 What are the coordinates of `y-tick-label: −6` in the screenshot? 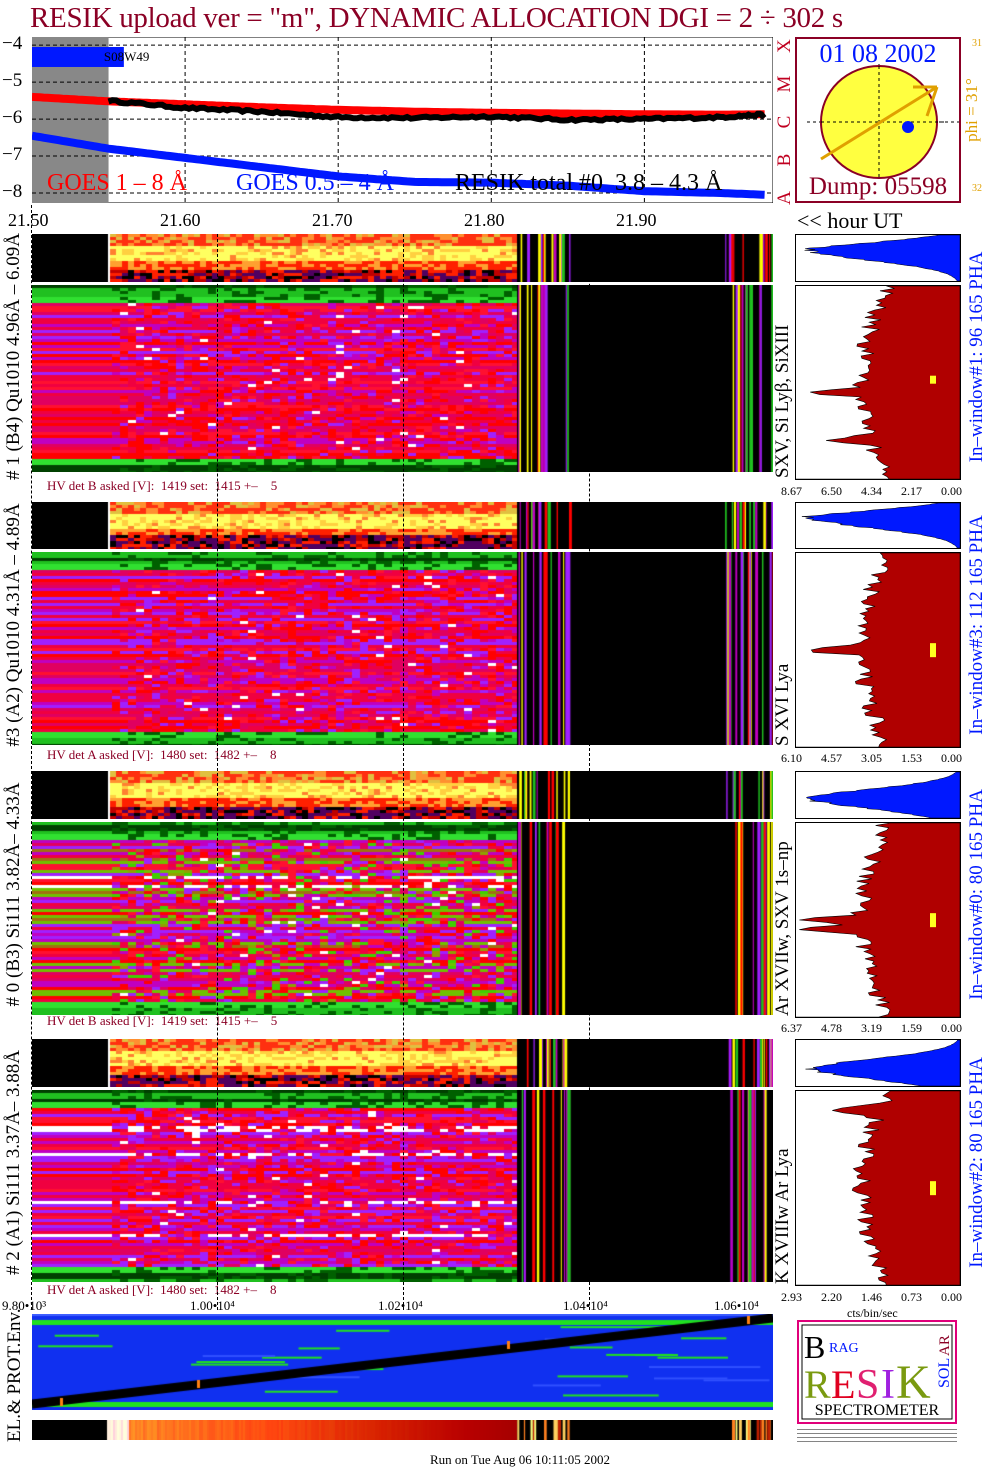 It's located at (12, 118).